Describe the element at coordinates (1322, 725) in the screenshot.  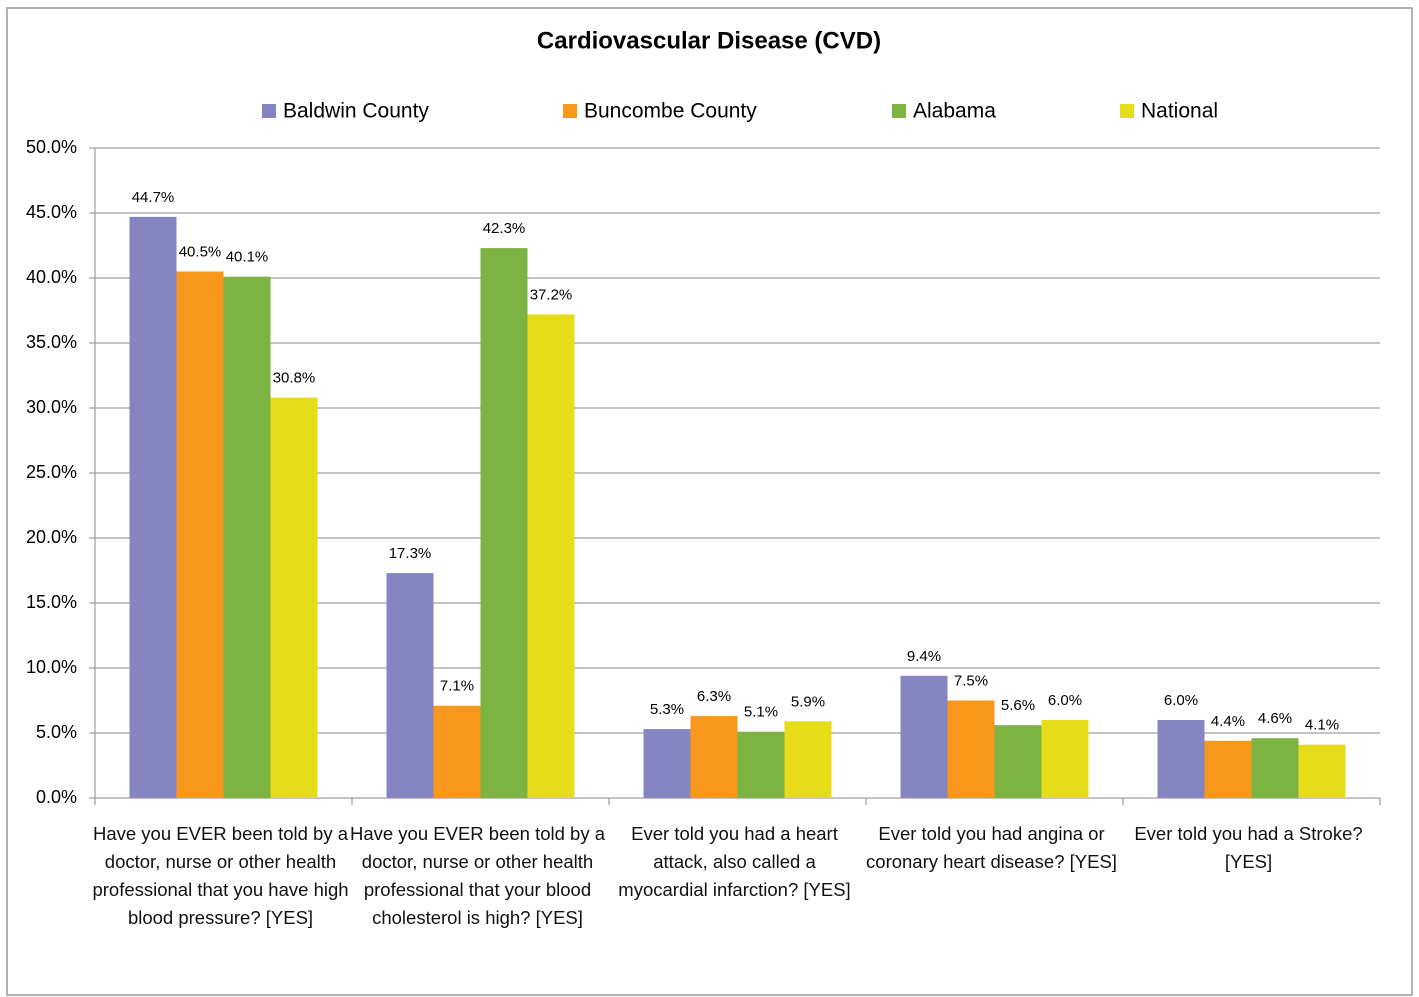
I see `value-label: 4.1%` at that location.